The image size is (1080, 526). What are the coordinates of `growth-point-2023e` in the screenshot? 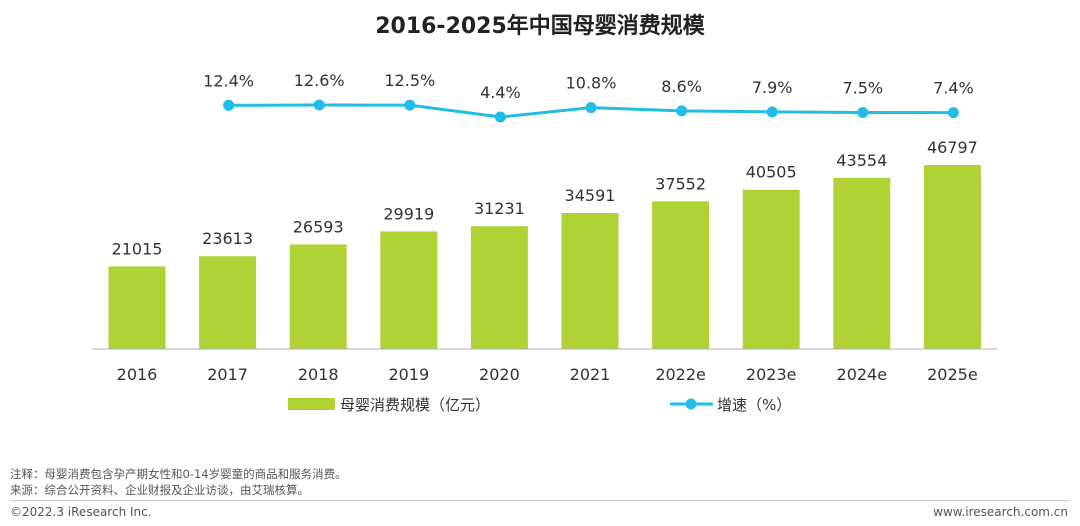 It's located at (772, 112).